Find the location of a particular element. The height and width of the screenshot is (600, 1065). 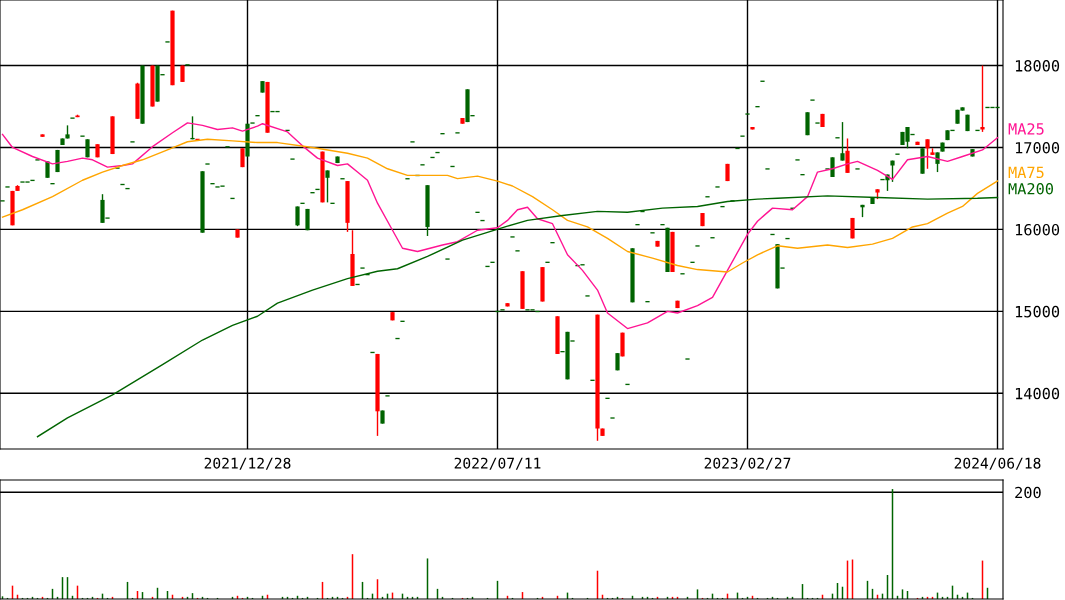

x-tick-label: 2024/06/18 is located at coordinates (997, 463).